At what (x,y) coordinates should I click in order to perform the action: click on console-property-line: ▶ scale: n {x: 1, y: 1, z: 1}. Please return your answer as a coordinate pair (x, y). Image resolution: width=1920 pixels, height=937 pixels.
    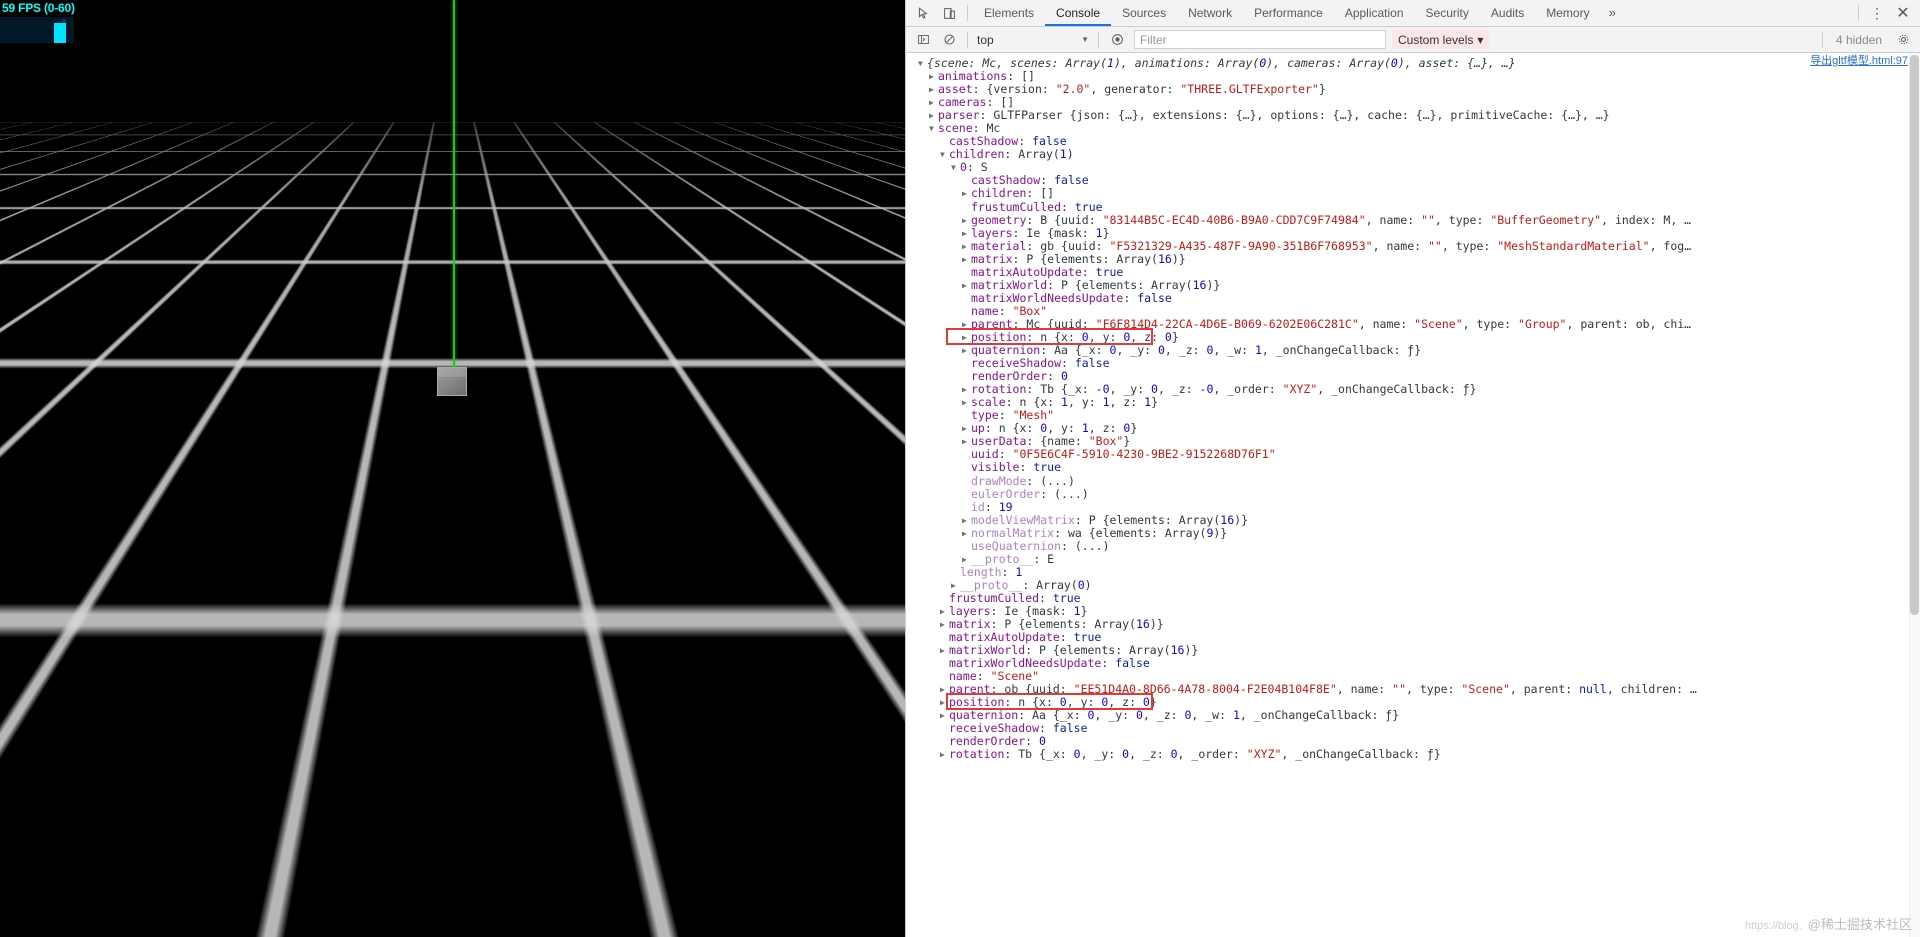
    Looking at the image, I should click on (1060, 402).